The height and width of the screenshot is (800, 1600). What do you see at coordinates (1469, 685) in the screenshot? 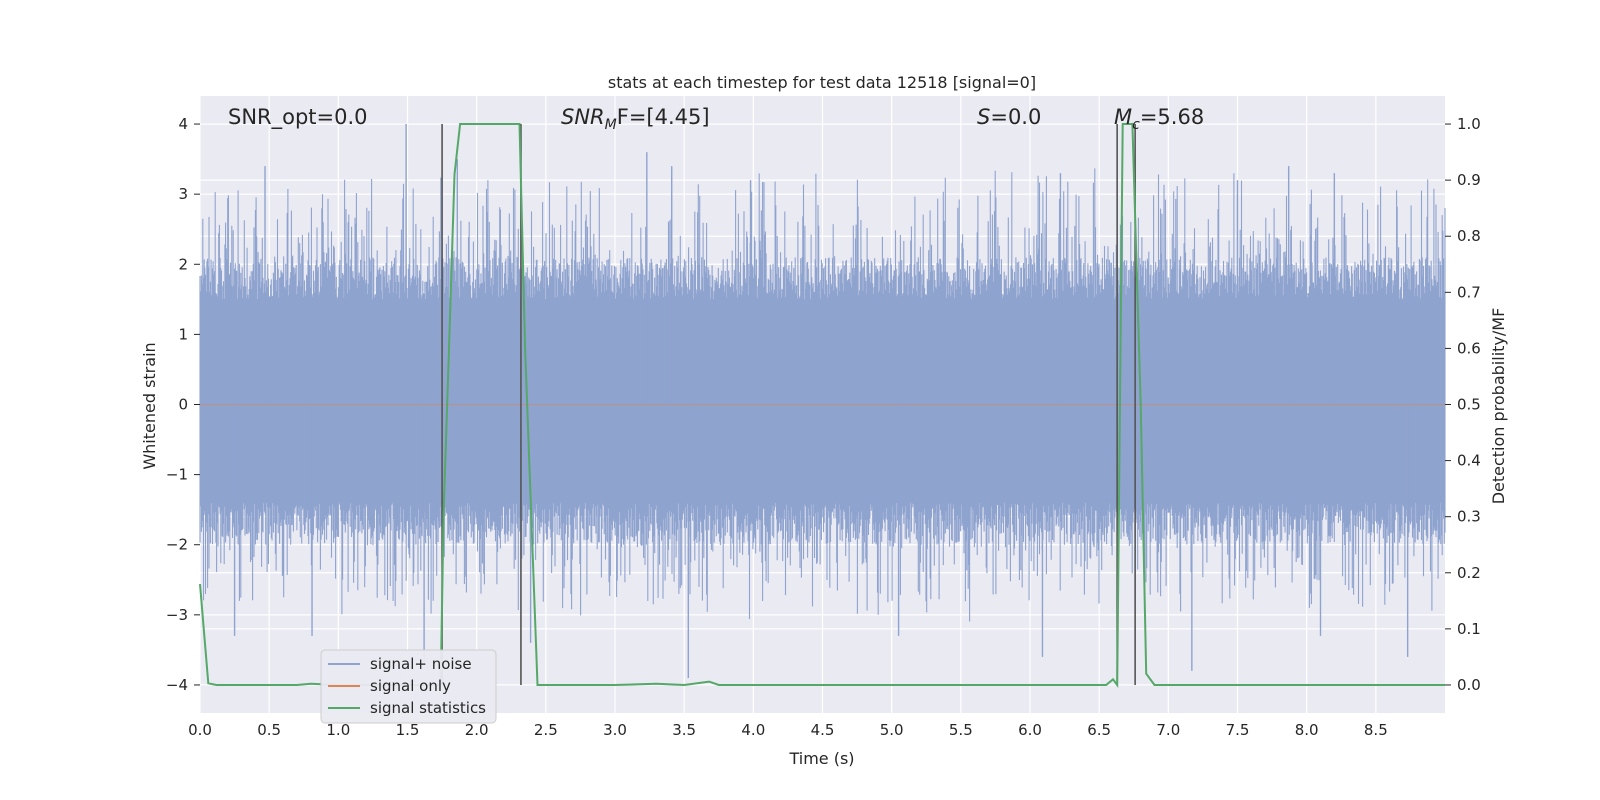
I see `y-tick-label-right: 0.0` at bounding box center [1469, 685].